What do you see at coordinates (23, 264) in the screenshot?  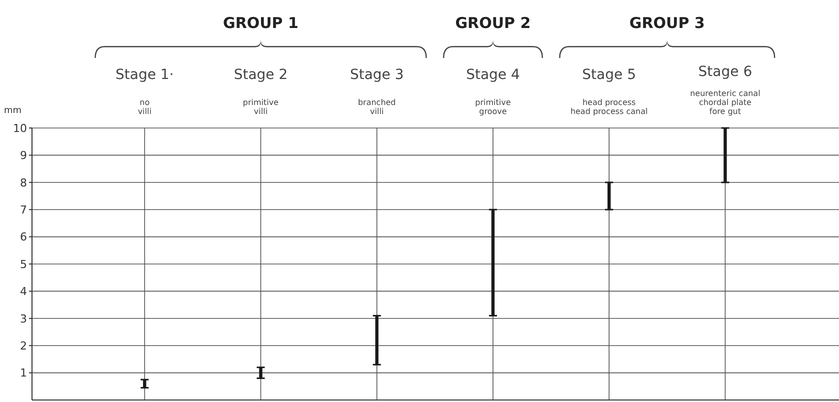 I see `y-tick-label: 5` at bounding box center [23, 264].